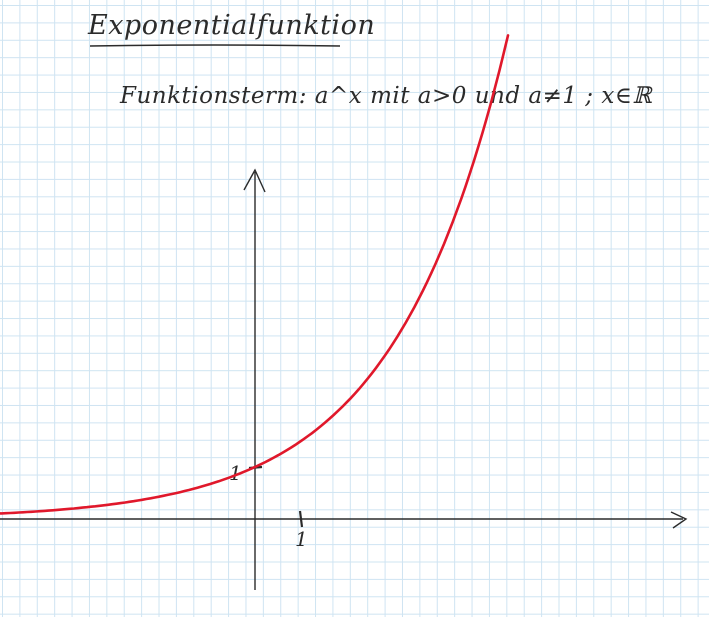 The width and height of the screenshot is (709, 617). I want to click on title-underline, so click(215, 45).